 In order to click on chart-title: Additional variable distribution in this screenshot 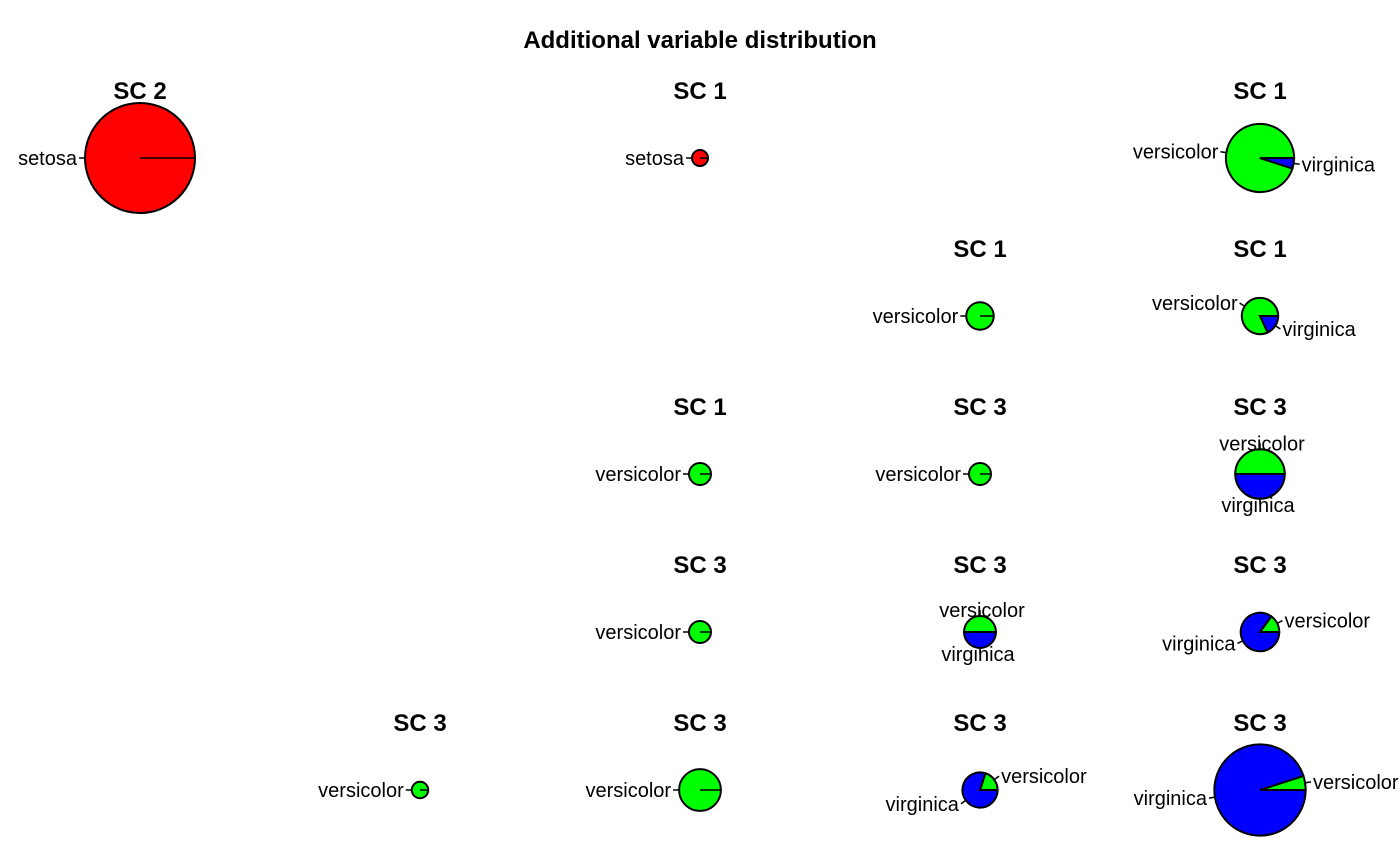, I will do `click(699, 40)`.